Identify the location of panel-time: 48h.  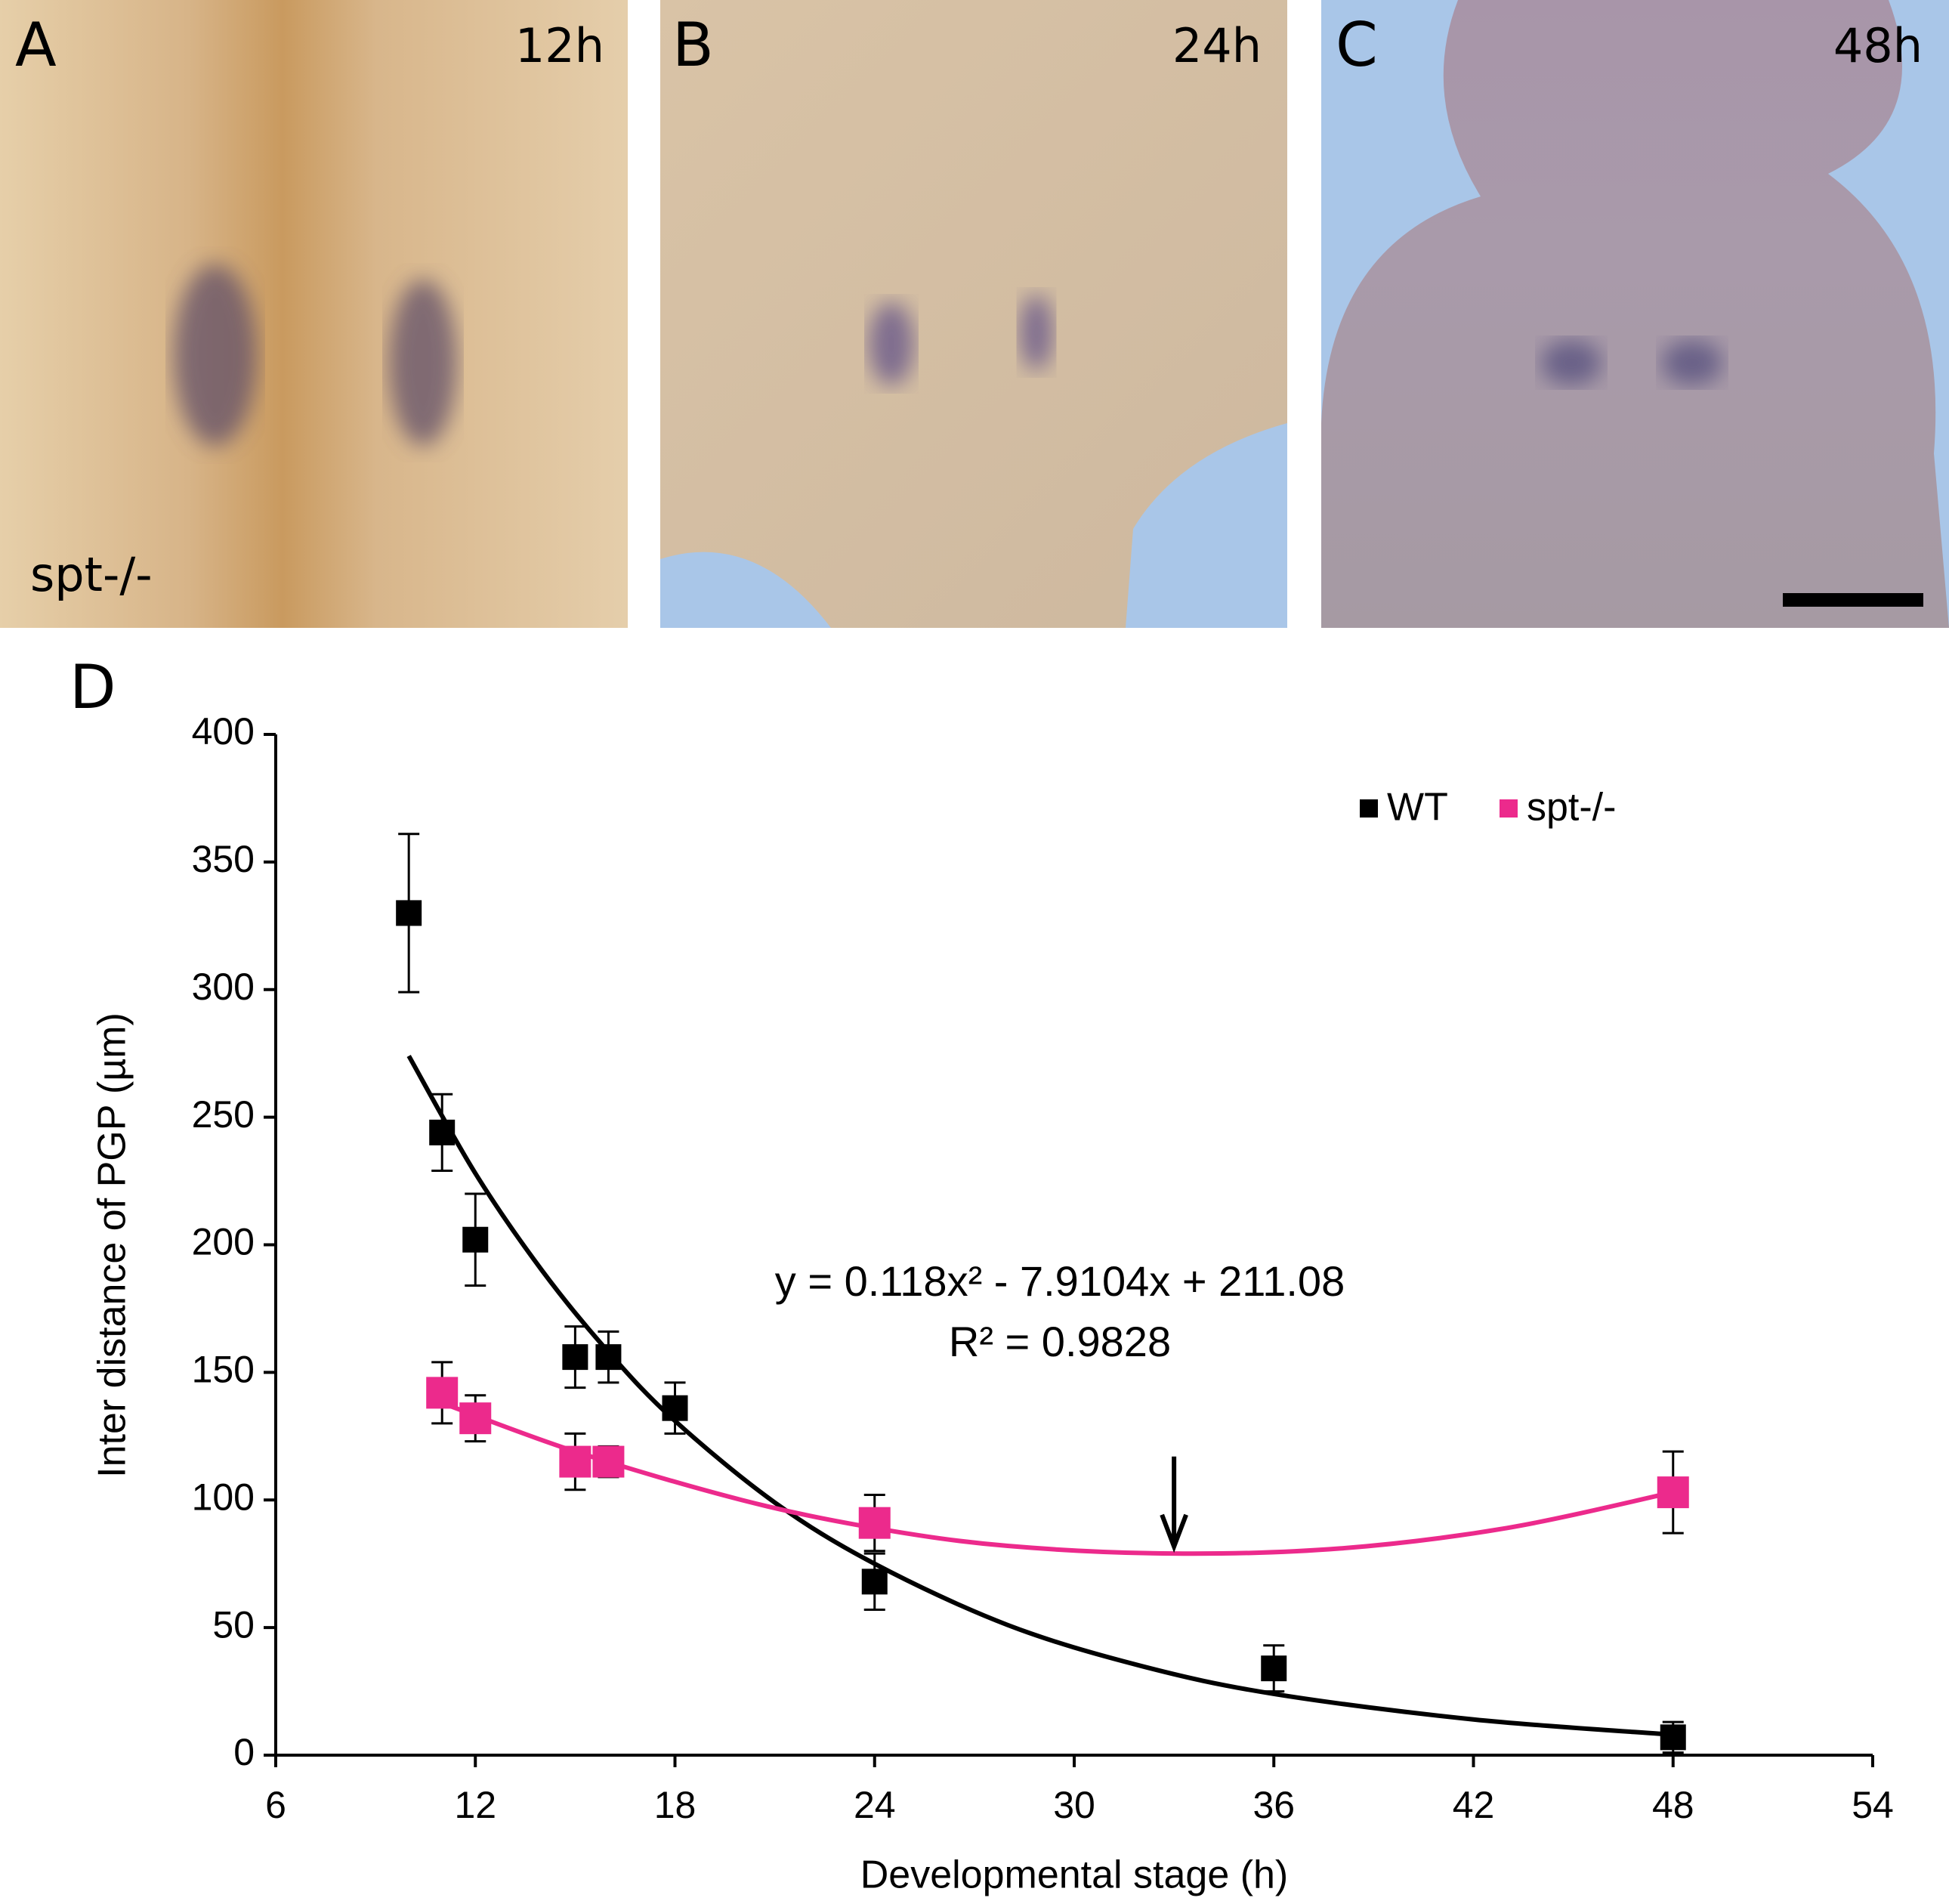
(1878, 45).